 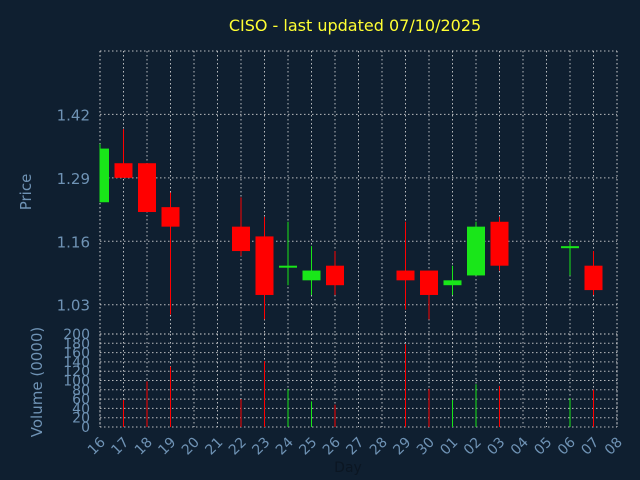 What do you see at coordinates (496, 447) in the screenshot?
I see `x-tick-label: 03` at bounding box center [496, 447].